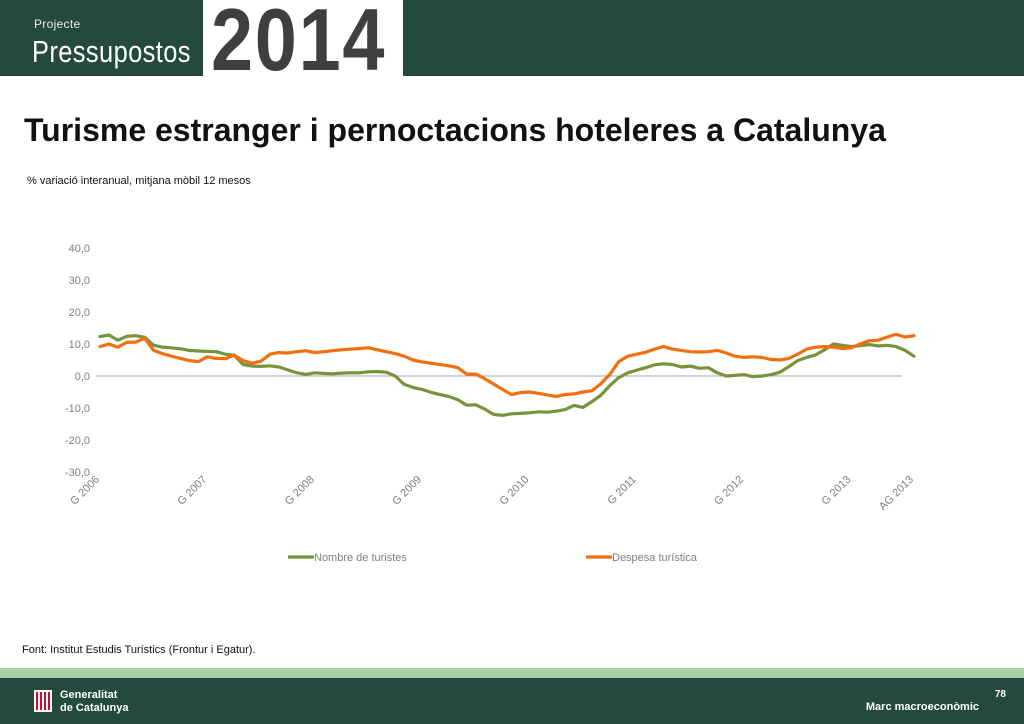  I want to click on org-name-line2: de Catalunya, so click(94, 708).